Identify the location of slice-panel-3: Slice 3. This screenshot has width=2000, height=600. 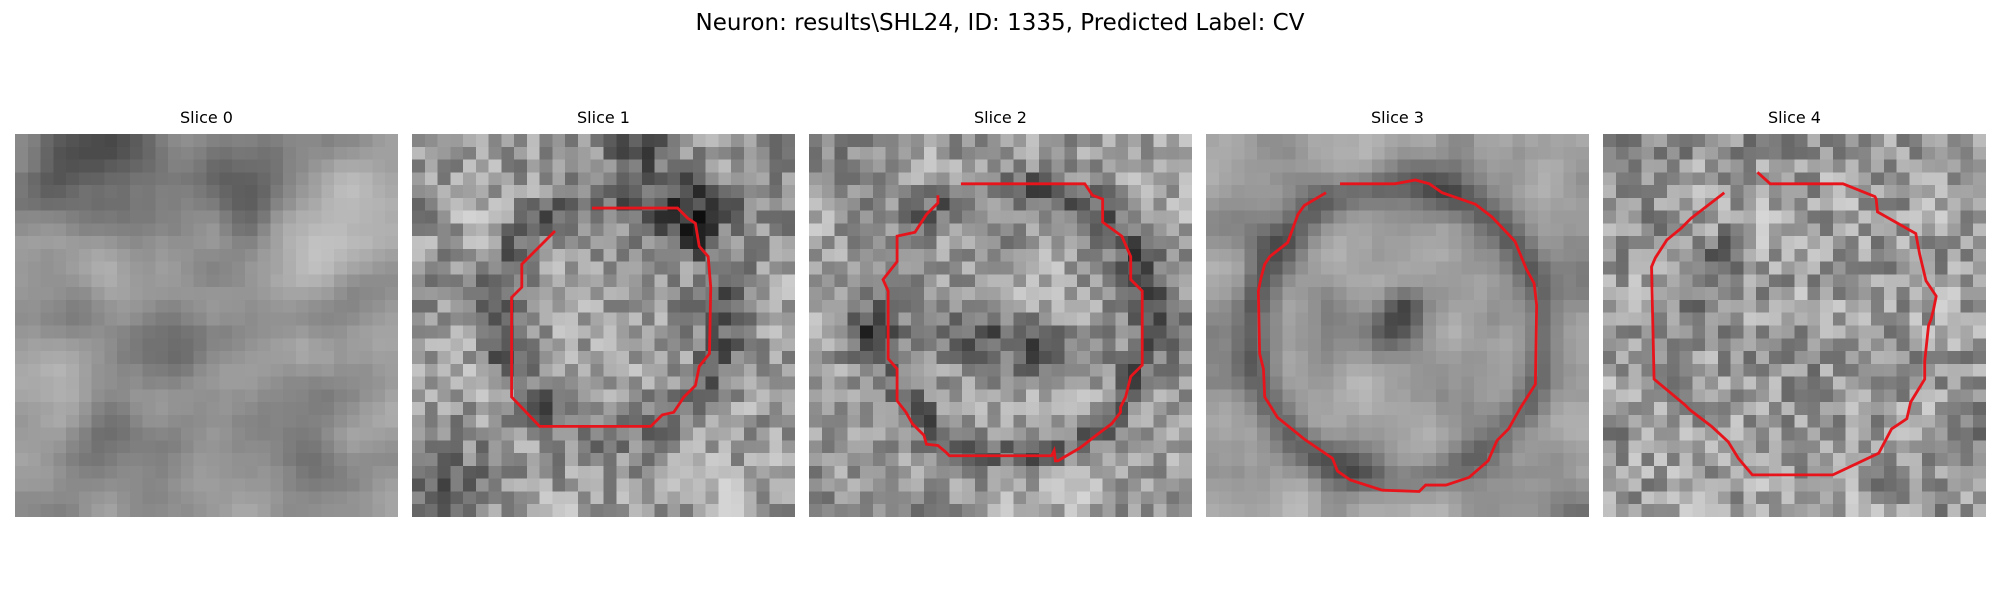
(1397, 312).